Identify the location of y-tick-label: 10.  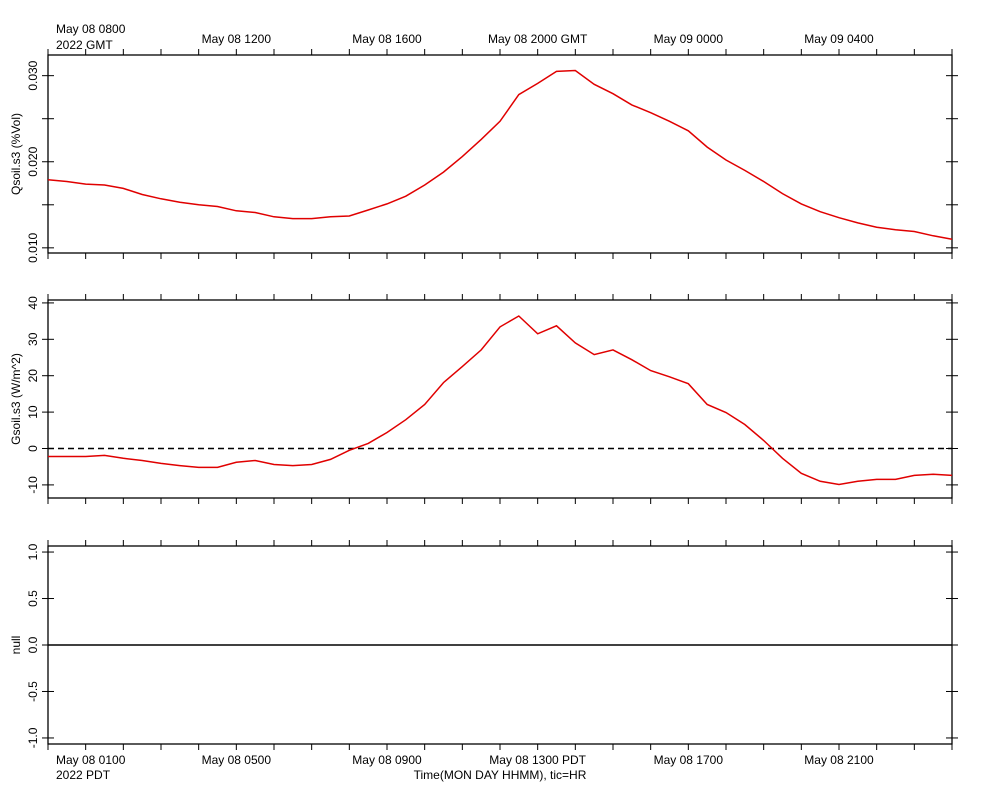
(33, 412).